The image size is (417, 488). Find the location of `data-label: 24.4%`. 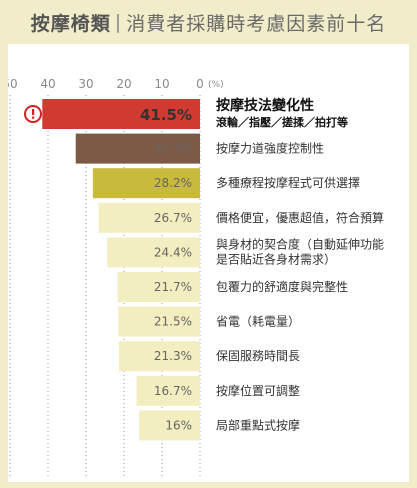

data-label: 24.4% is located at coordinates (173, 252).